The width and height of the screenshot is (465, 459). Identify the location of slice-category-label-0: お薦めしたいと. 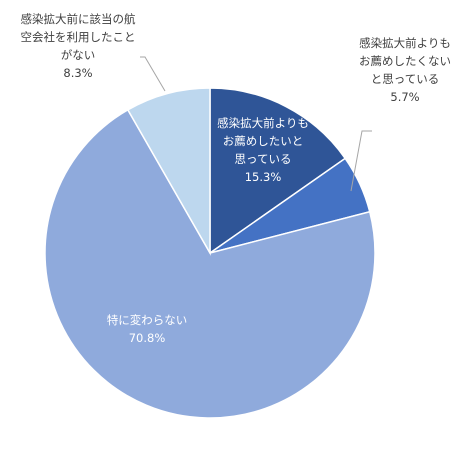
(263, 141).